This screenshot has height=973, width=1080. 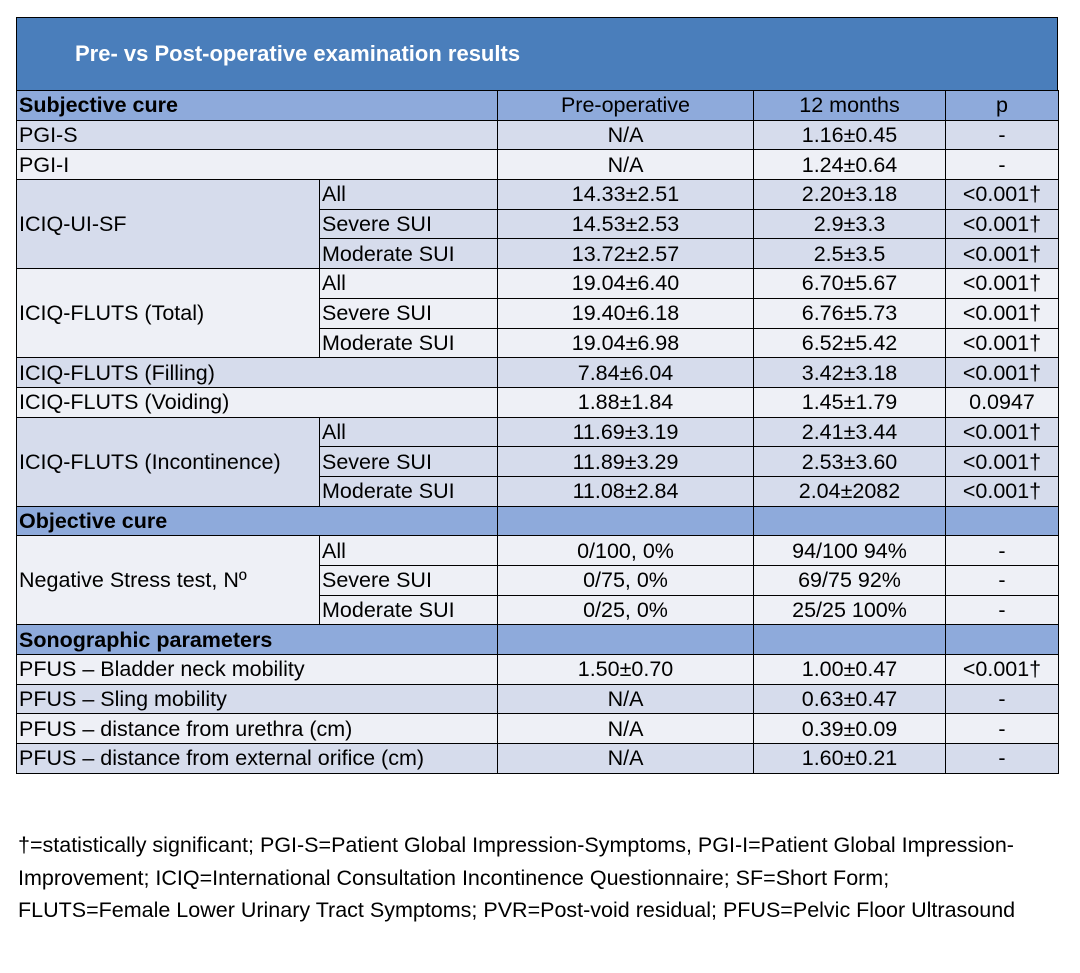 I want to click on cell-12m: 1.45±1.79, so click(x=849, y=402).